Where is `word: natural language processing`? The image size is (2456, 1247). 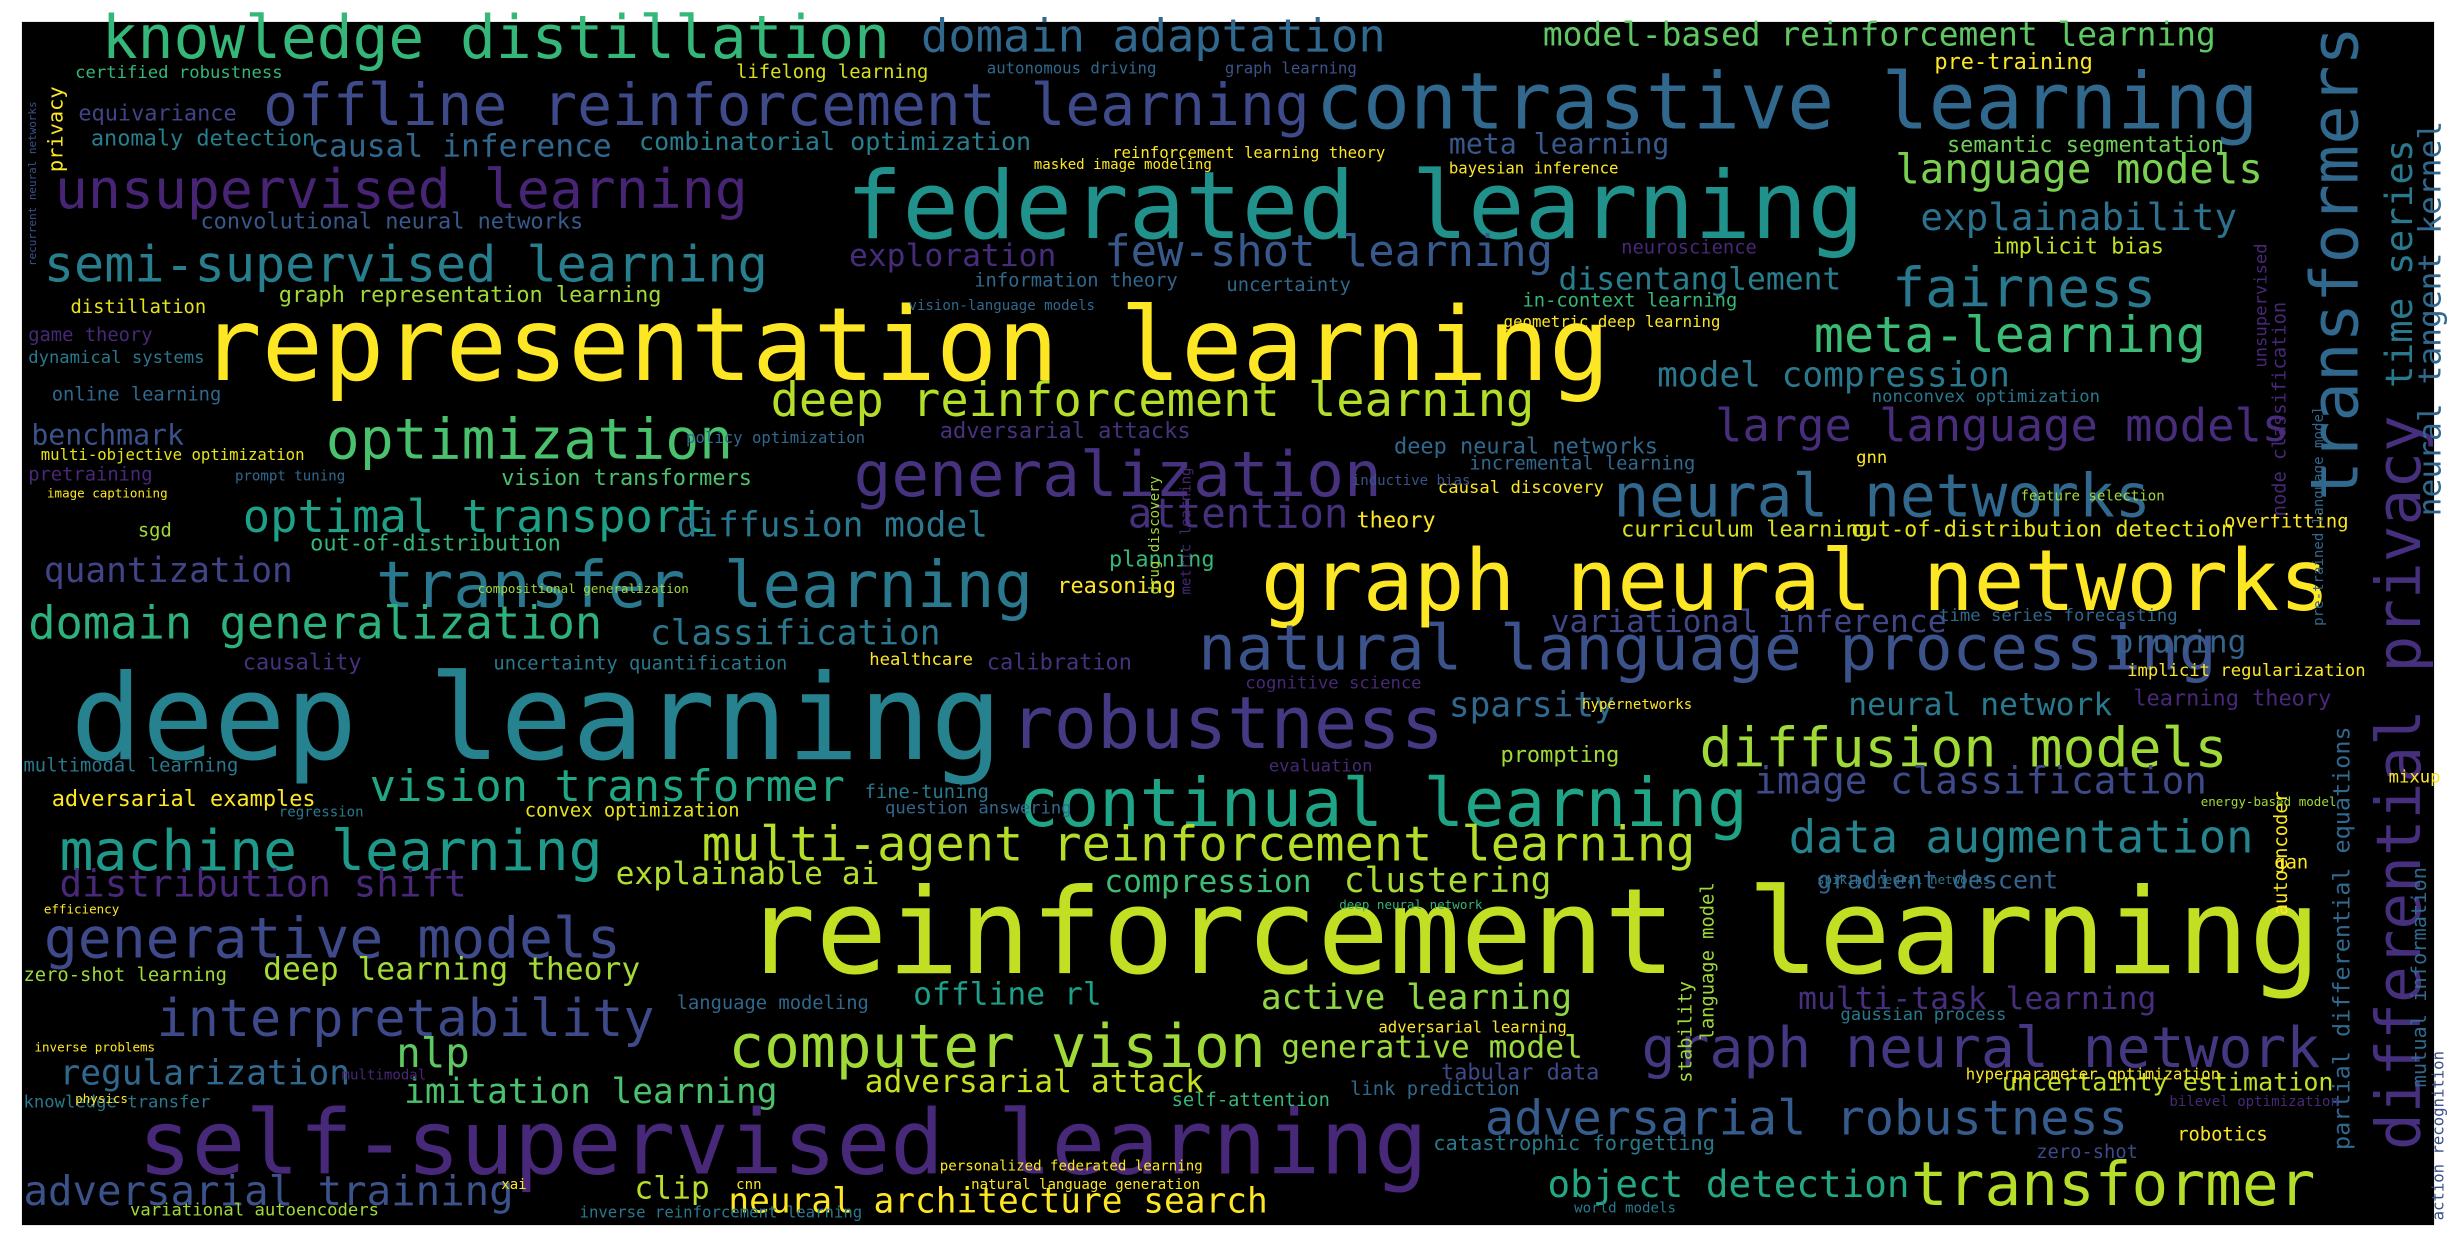 word: natural language processing is located at coordinates (1707, 648).